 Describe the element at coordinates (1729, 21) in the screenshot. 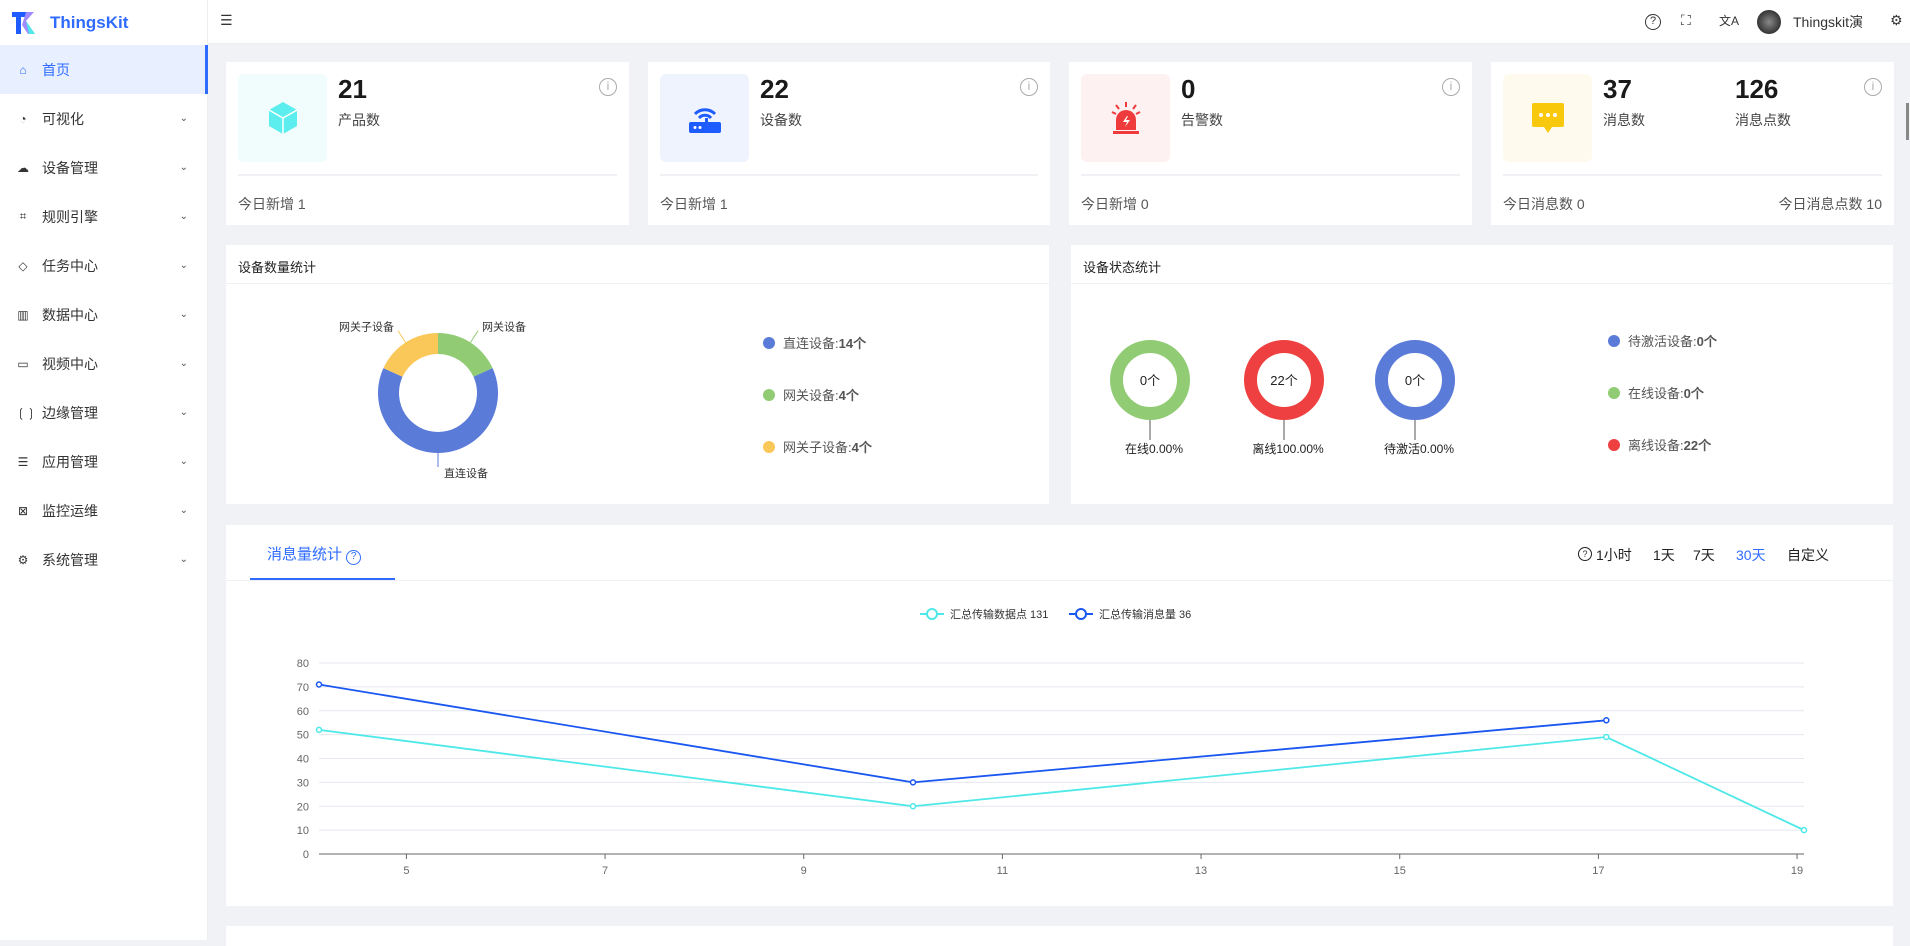

I see `translate-icon: 文A` at that location.